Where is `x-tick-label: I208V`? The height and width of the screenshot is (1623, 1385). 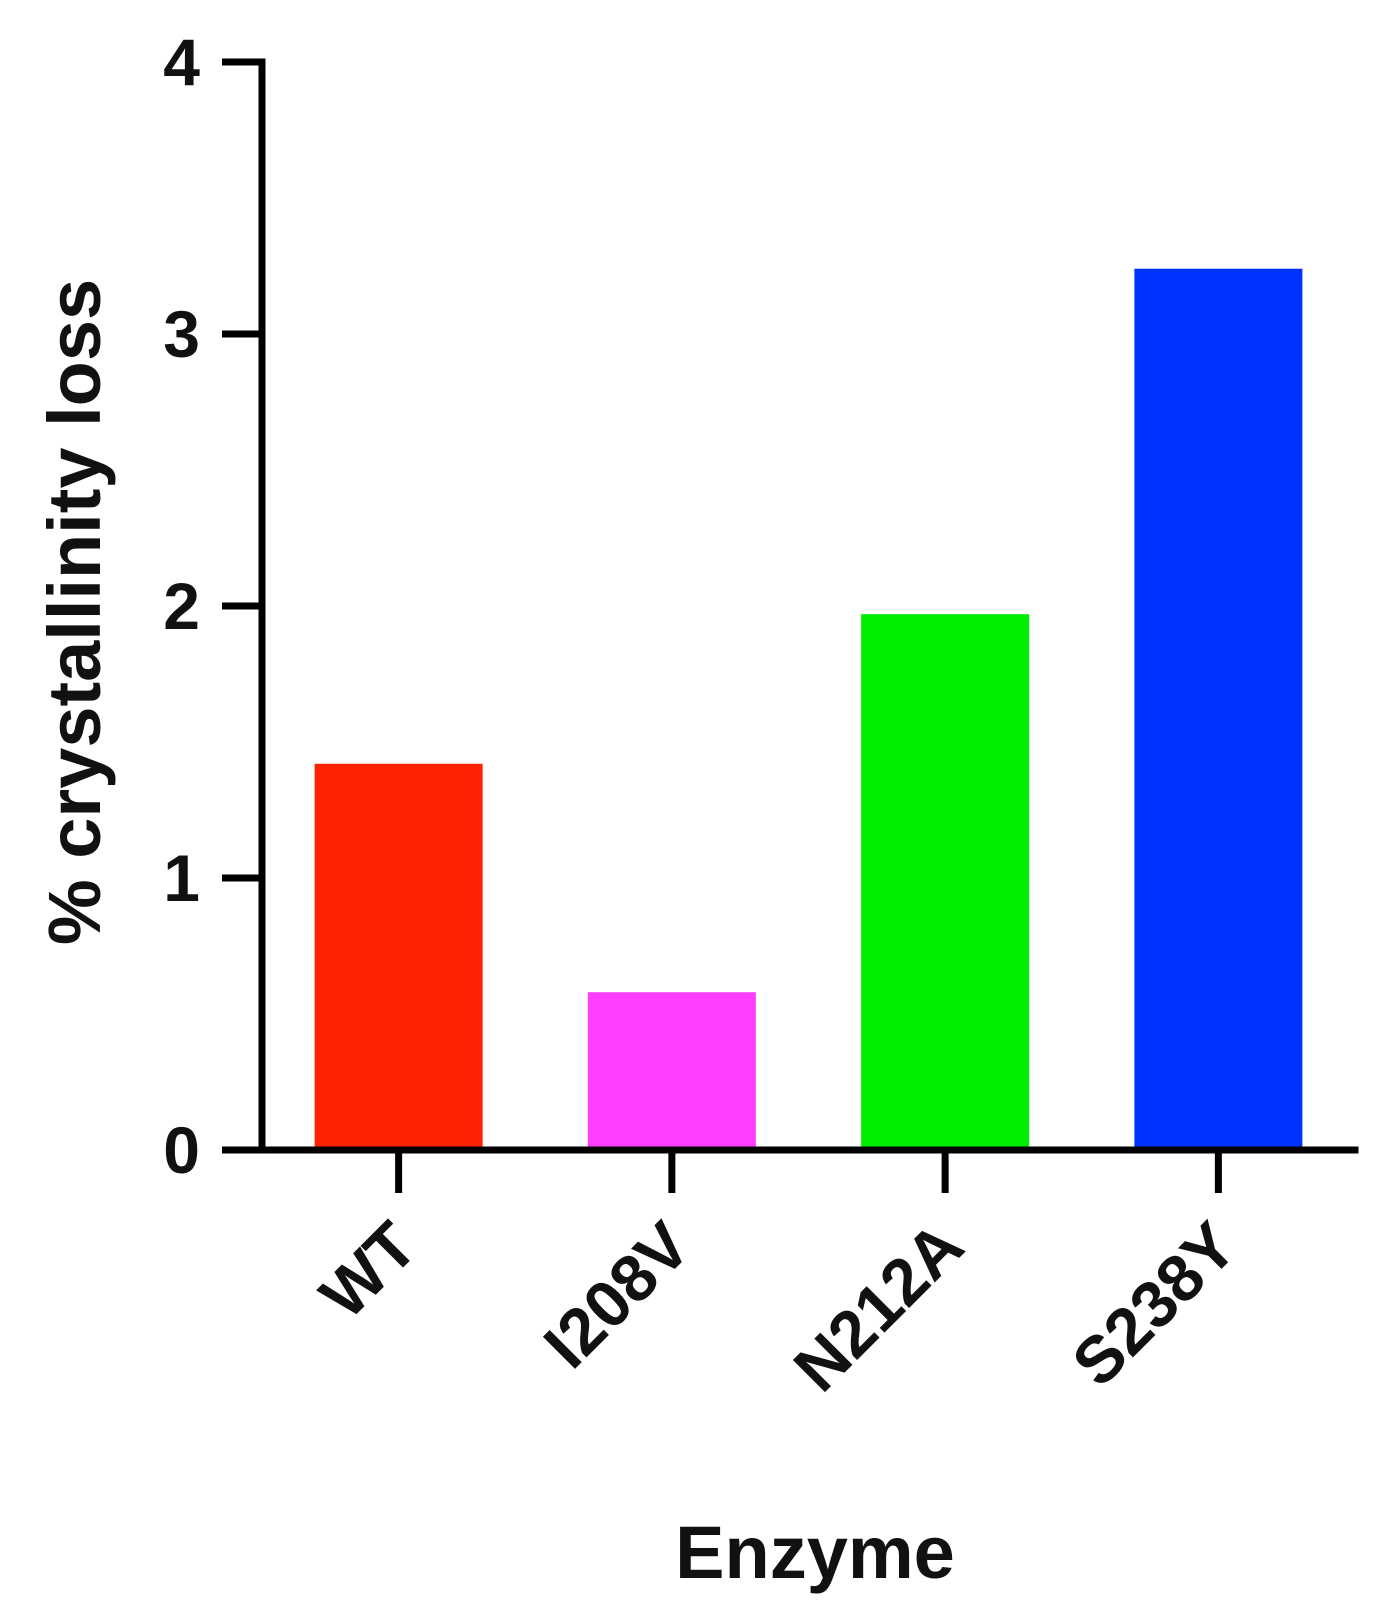
x-tick-label: I208V is located at coordinates (616, 1295).